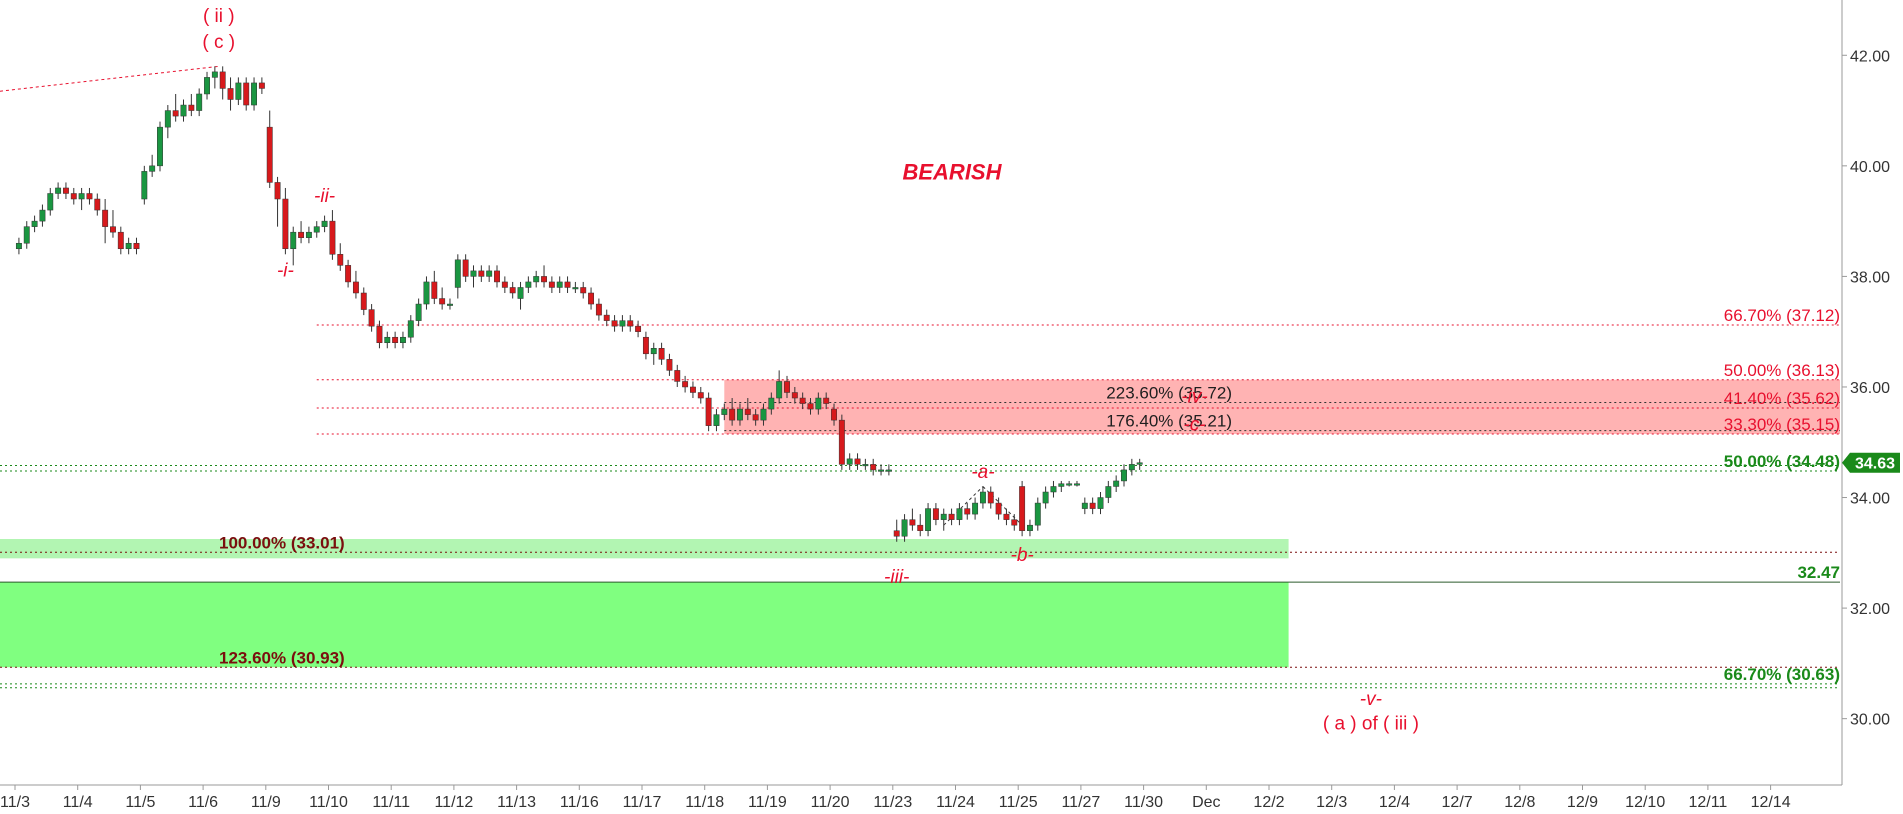  I want to click on x-tick-label: 12/4, so click(1394, 802).